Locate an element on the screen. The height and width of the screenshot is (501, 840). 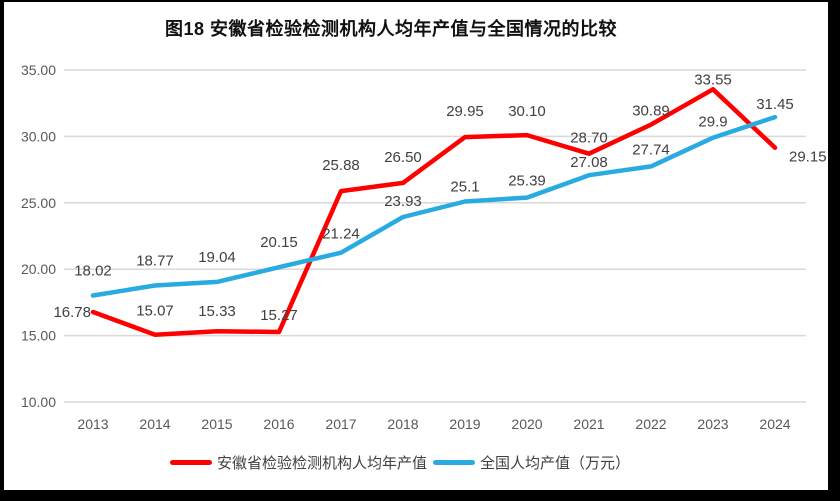
data-label: 25.39 is located at coordinates (527, 181).